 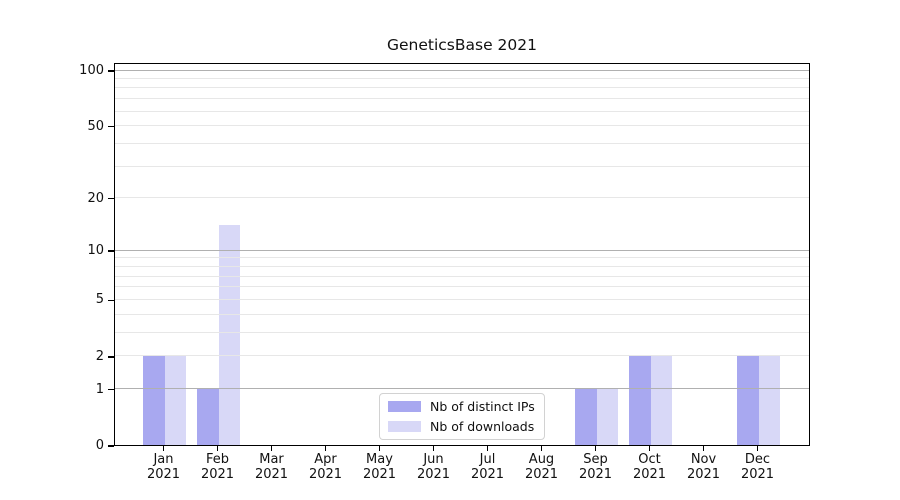 What do you see at coordinates (595, 448) in the screenshot?
I see `x-tick-mark-sep` at bounding box center [595, 448].